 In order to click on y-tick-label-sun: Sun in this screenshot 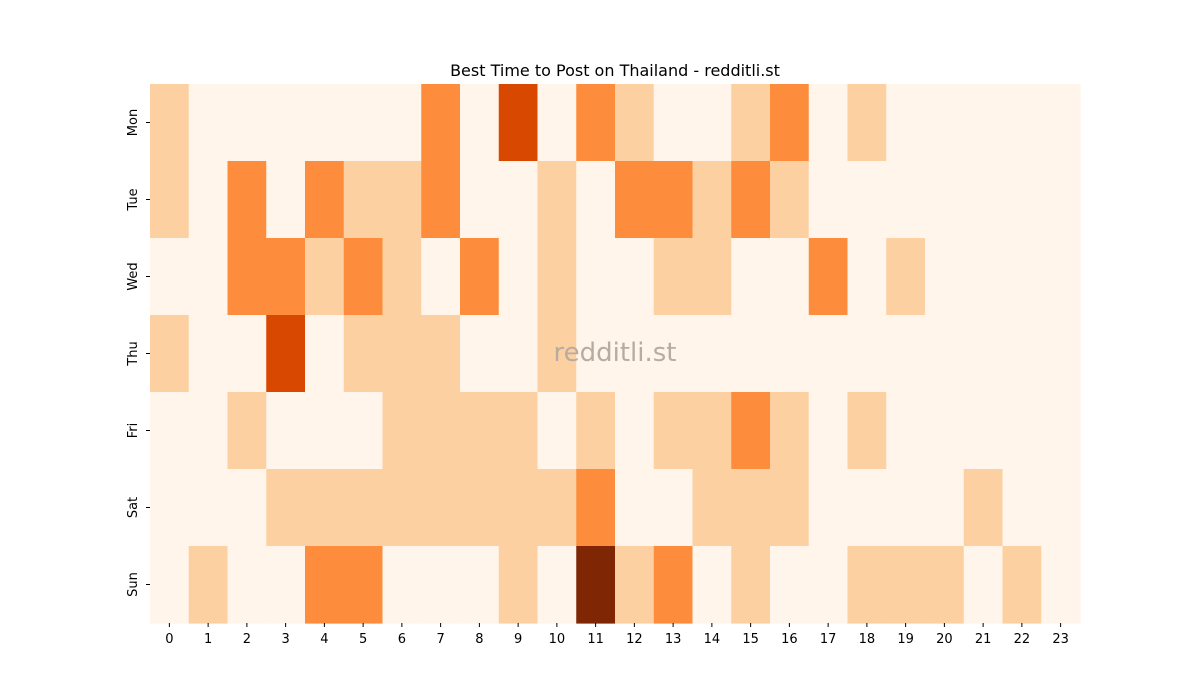, I will do `click(133, 584)`.